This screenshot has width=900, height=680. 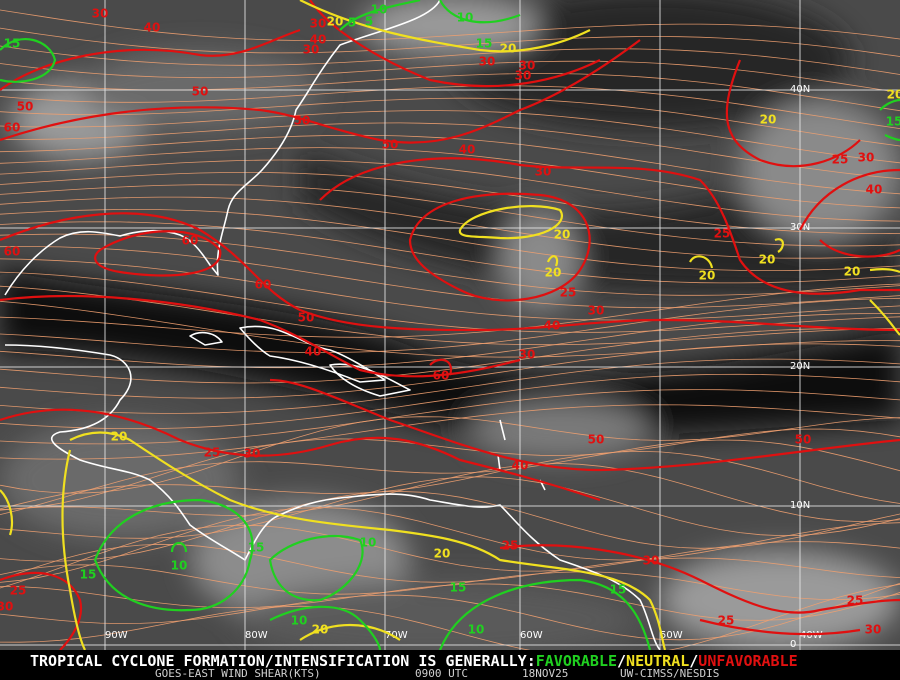 I want to click on latitude-label: 10N, so click(x=800, y=505).